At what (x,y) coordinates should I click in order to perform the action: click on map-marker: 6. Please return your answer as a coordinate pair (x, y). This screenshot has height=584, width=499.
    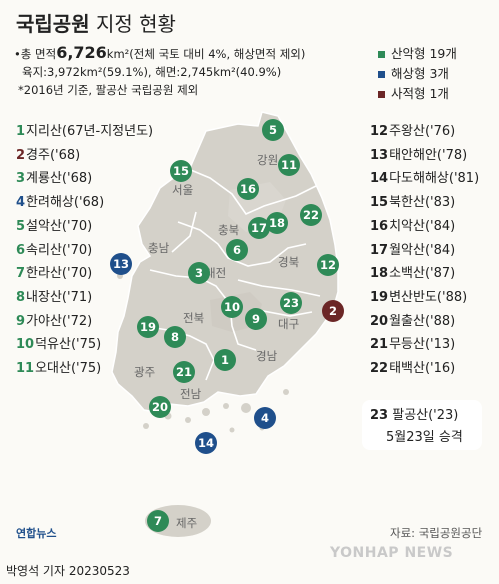
    Looking at the image, I should click on (237, 250).